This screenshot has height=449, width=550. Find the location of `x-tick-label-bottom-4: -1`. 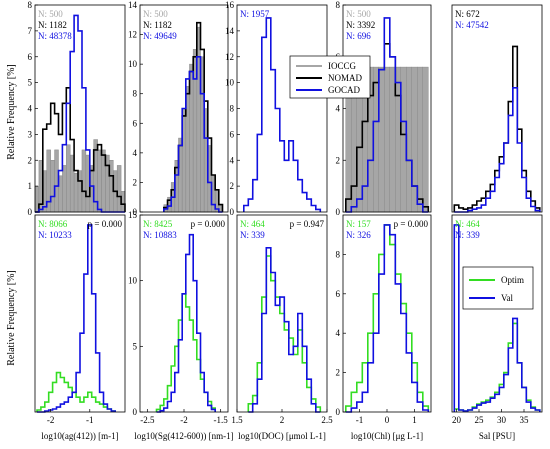

x-tick-label-bottom-4: -1 is located at coordinates (360, 420).